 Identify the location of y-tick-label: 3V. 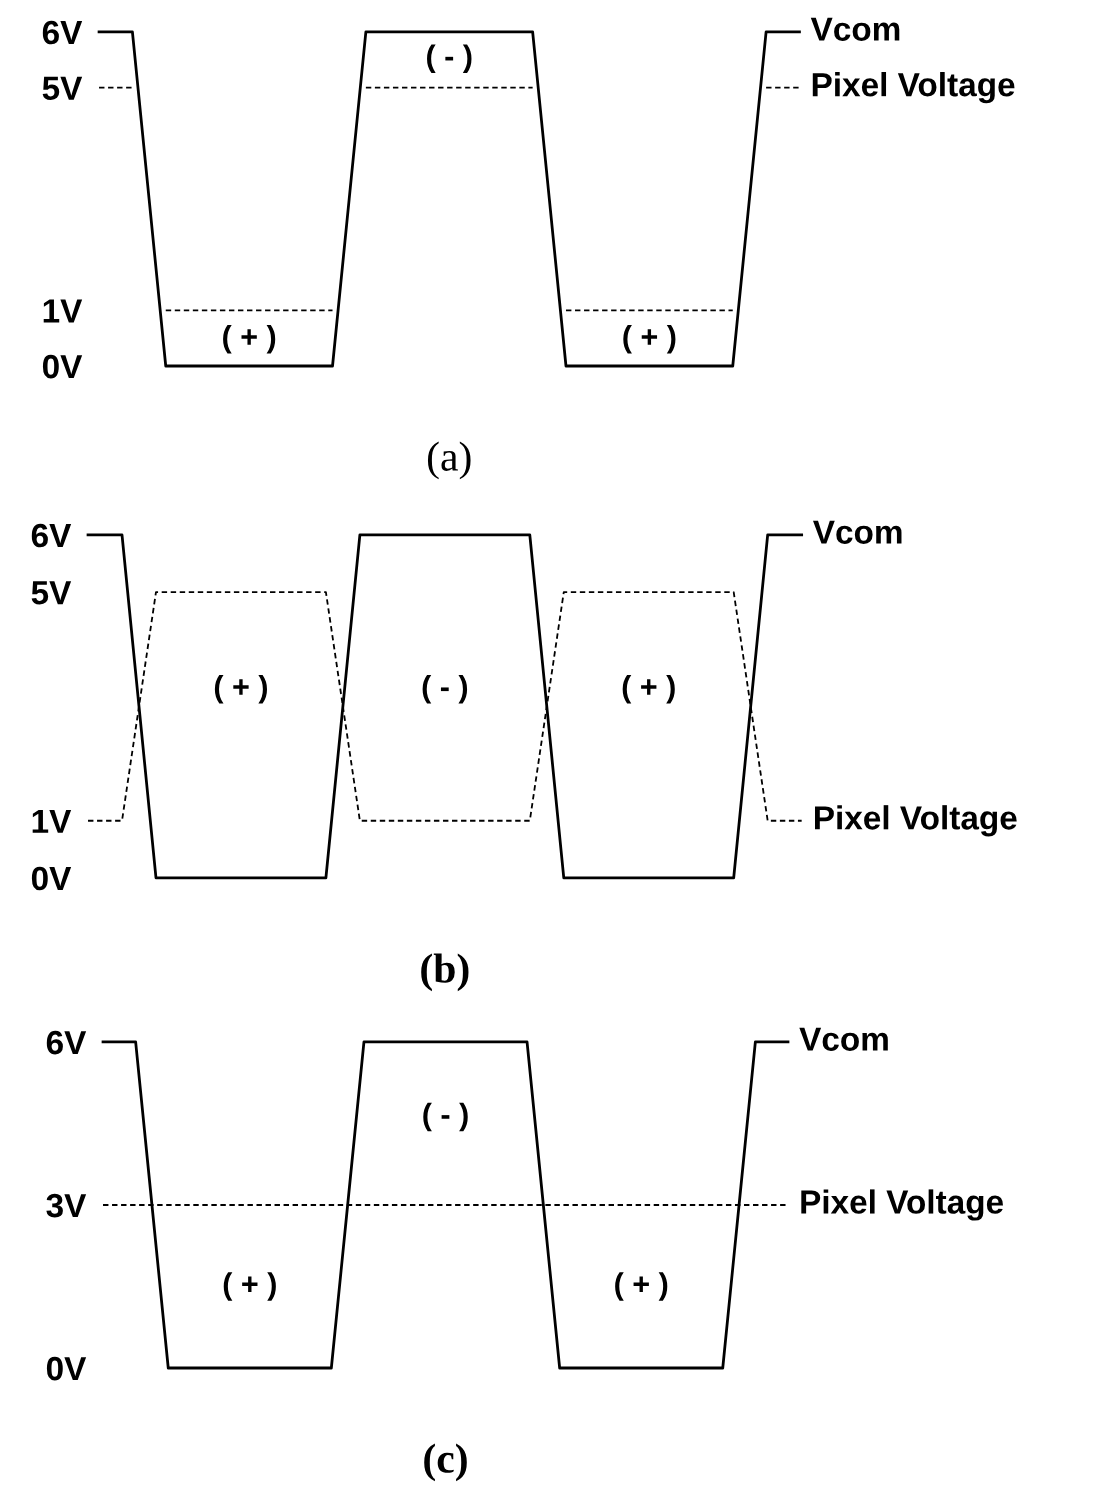
(66, 1205).